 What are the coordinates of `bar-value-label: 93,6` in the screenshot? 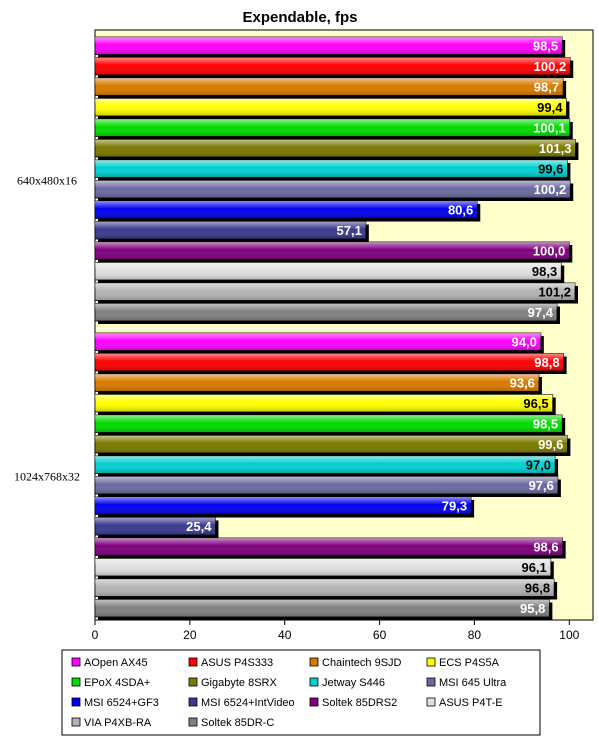 It's located at (522, 383).